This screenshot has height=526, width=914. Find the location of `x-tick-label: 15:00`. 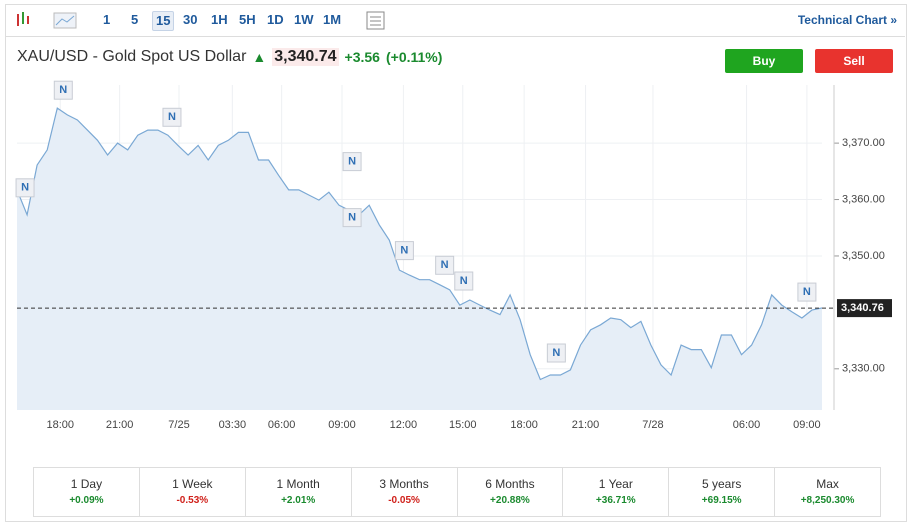

x-tick-label: 15:00 is located at coordinates (463, 425).